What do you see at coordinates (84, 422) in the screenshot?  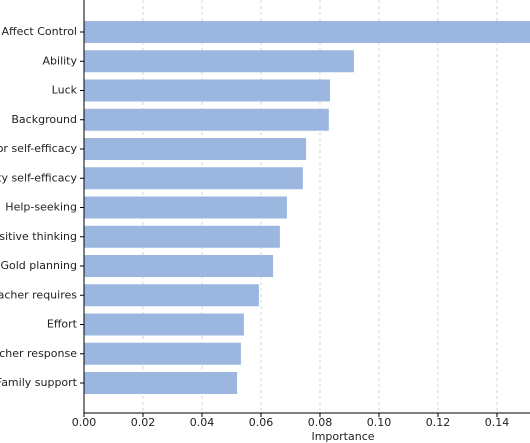 I see `x-tick-label: 0.00` at bounding box center [84, 422].